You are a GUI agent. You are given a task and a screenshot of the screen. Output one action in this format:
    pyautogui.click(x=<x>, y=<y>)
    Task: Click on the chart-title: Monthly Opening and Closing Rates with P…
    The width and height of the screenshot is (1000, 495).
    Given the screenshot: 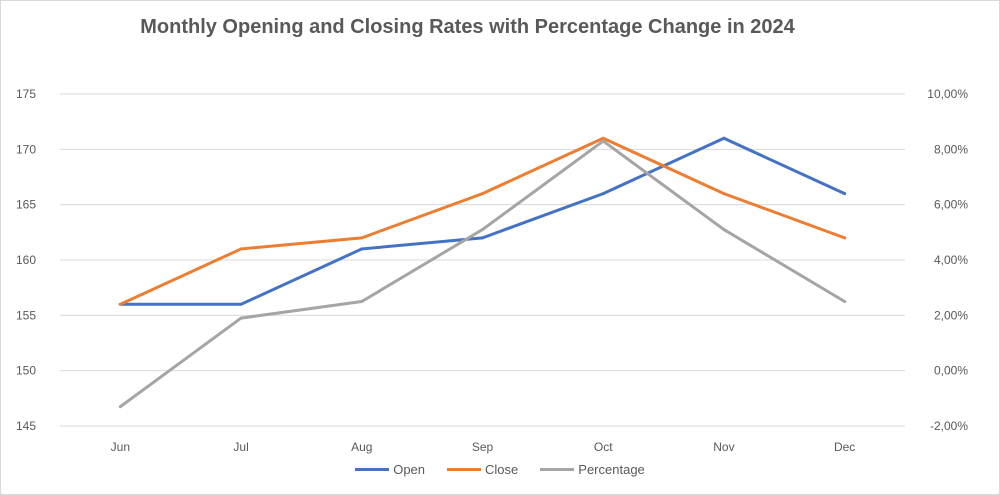 What is the action you would take?
    pyautogui.click(x=467, y=27)
    